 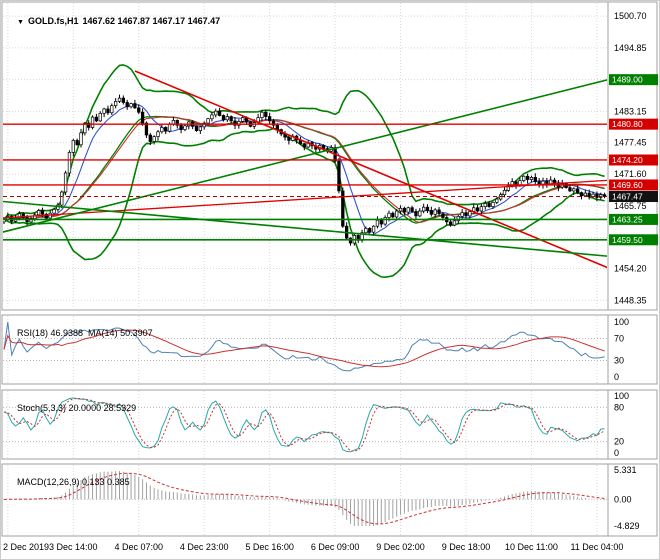 I want to click on rsi-line, so click(x=304, y=346).